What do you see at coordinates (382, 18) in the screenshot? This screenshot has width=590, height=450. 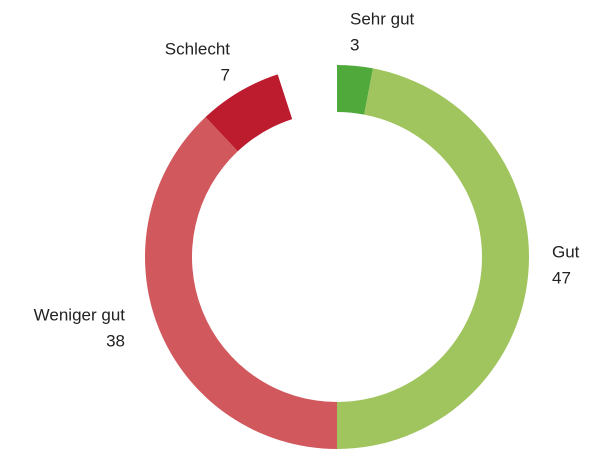 I see `segment-label: Sehr gut` at bounding box center [382, 18].